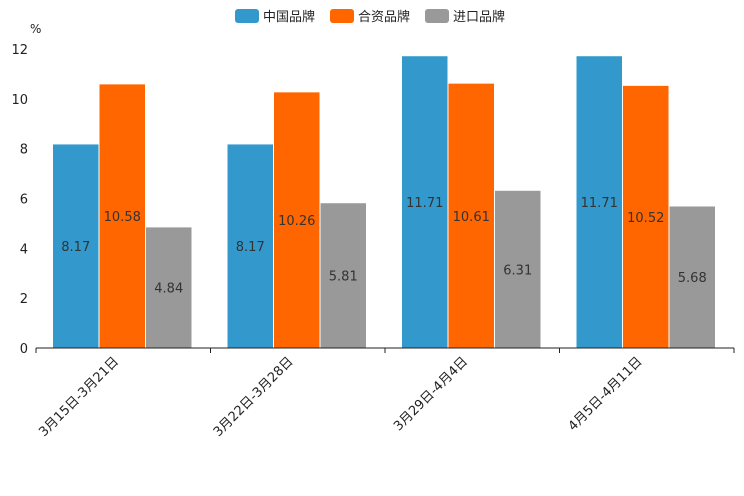  I want to click on legend: 中国品牌 合资品牌 进口品牌, so click(370, 17).